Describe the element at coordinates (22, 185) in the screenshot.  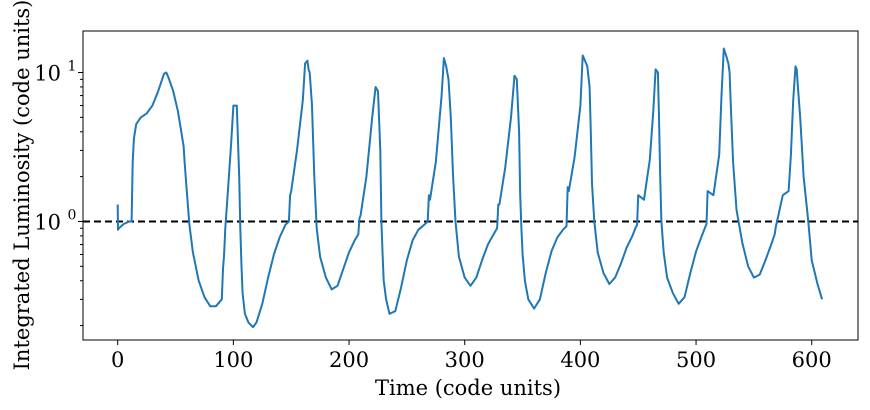
I see `y-axis-label: Integrated Luminosity (code units)` at that location.